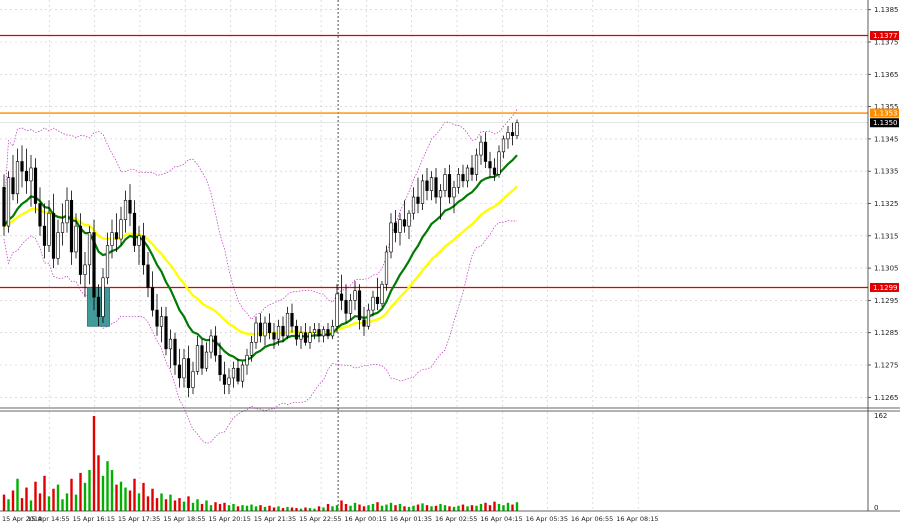 The width and height of the screenshot is (900, 528). What do you see at coordinates (94, 519) in the screenshot?
I see `time-tick-label: 15 Apr 16:15` at bounding box center [94, 519].